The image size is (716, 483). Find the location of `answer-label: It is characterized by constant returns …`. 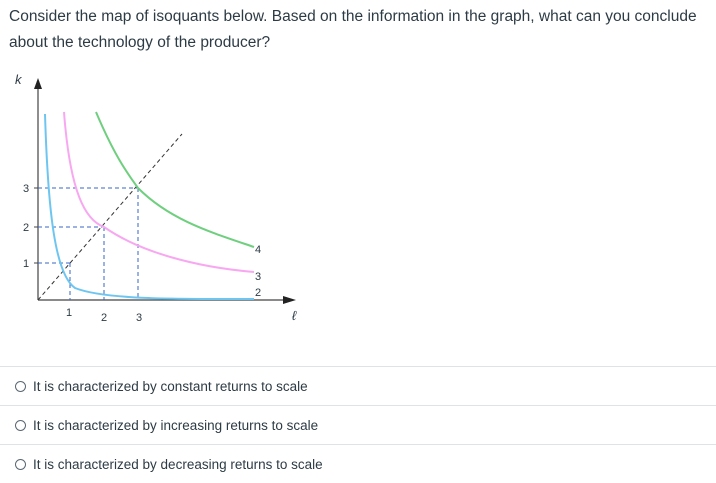

answer-label: It is characterized by constant returns … is located at coordinates (170, 386).